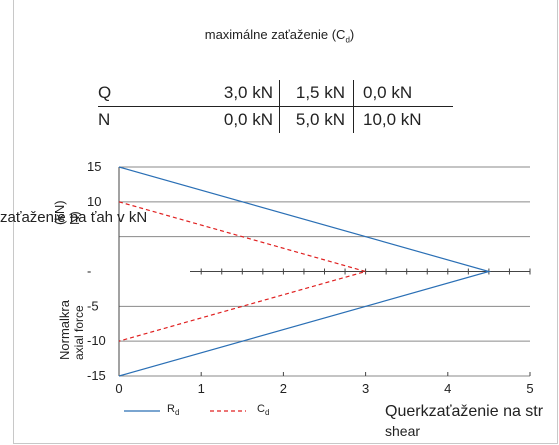  Describe the element at coordinates (201, 388) in the screenshot. I see `x-tick-label: 1` at that location.